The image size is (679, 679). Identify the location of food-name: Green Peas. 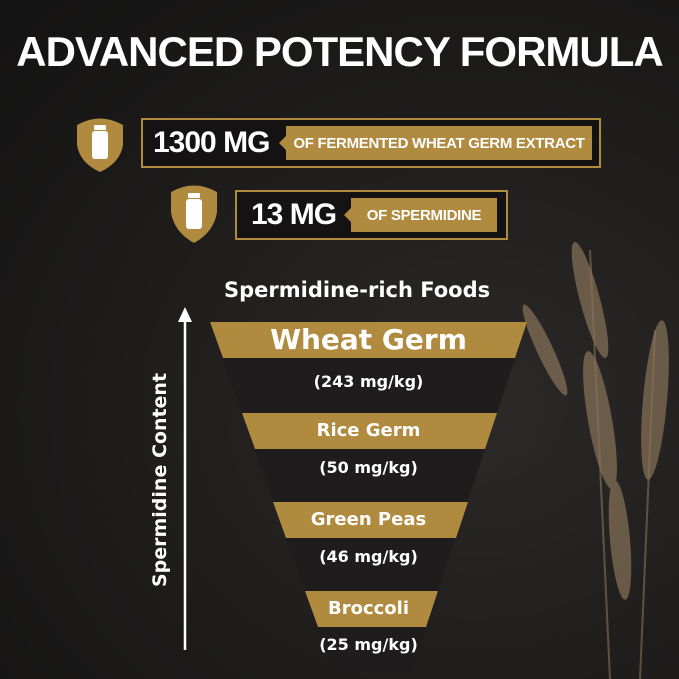
(368, 519).